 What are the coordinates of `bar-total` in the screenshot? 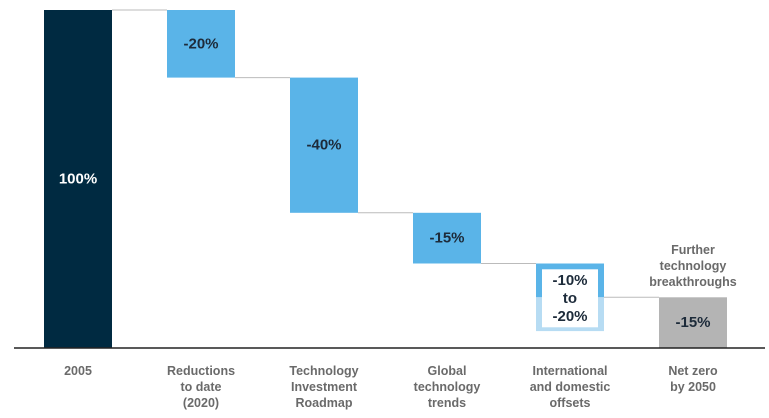 It's located at (78, 179).